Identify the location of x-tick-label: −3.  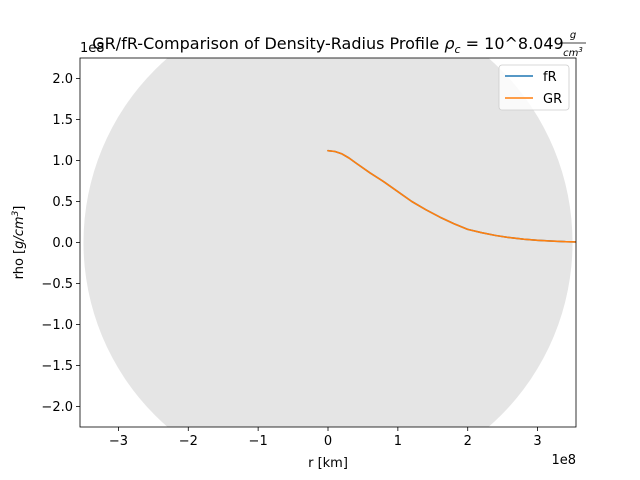
(118, 441).